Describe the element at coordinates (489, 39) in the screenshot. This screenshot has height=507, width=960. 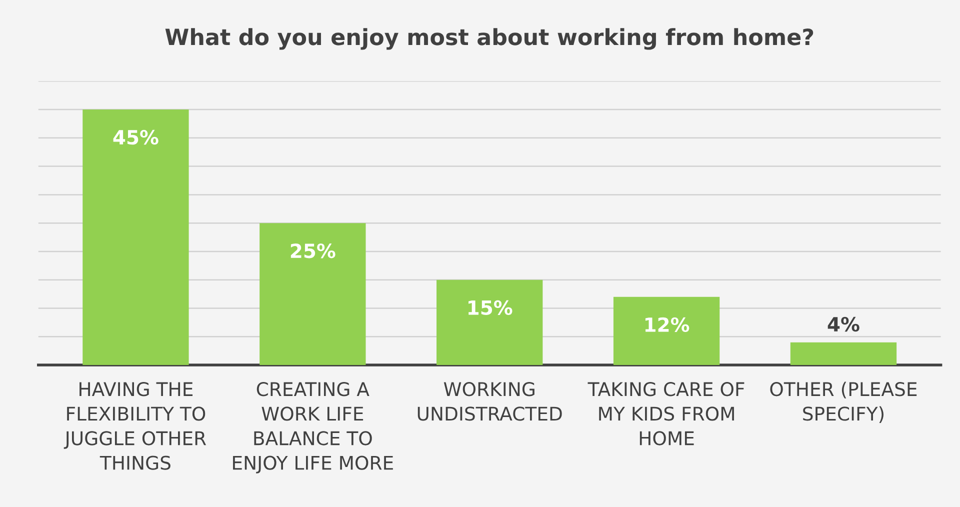
I see `chart-title: What do you enjoy most about working from home?` at that location.